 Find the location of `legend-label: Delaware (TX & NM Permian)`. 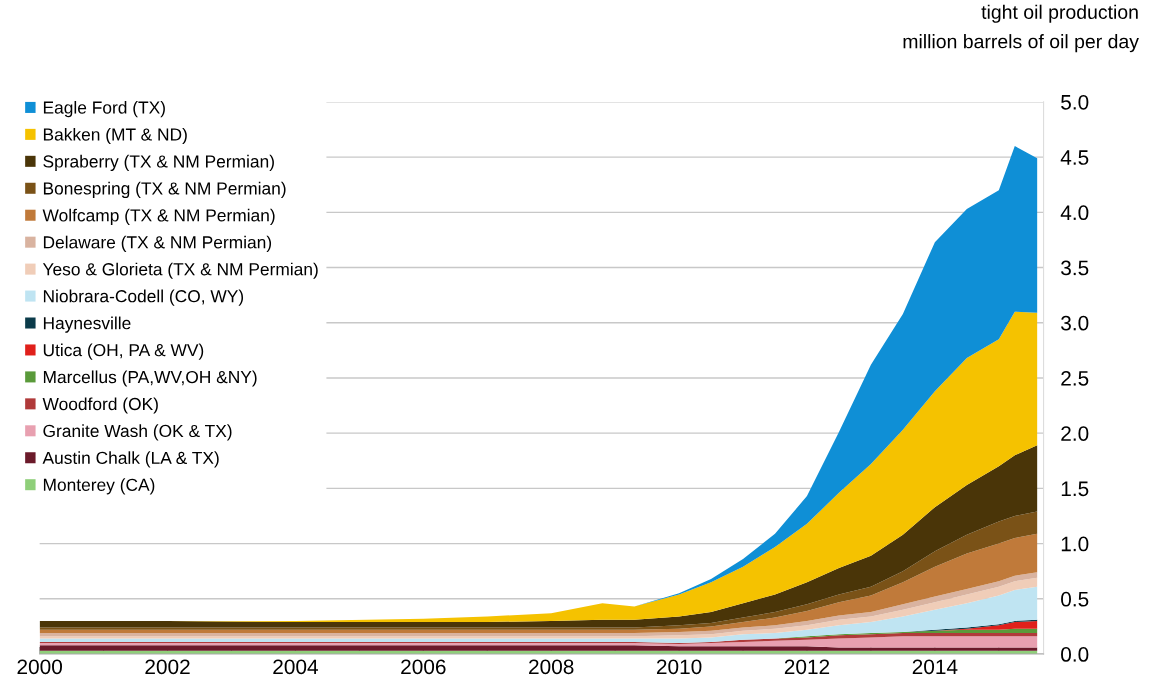

legend-label: Delaware (TX & NM Permian) is located at coordinates (157, 243).